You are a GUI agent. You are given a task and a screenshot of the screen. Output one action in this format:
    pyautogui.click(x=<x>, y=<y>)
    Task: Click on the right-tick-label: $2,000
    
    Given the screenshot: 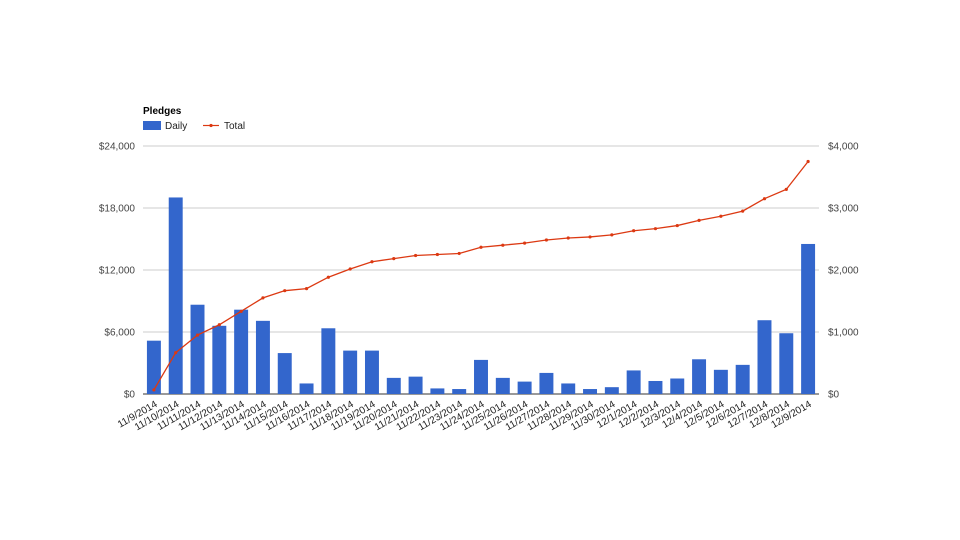 What is the action you would take?
    pyautogui.click(x=843, y=271)
    